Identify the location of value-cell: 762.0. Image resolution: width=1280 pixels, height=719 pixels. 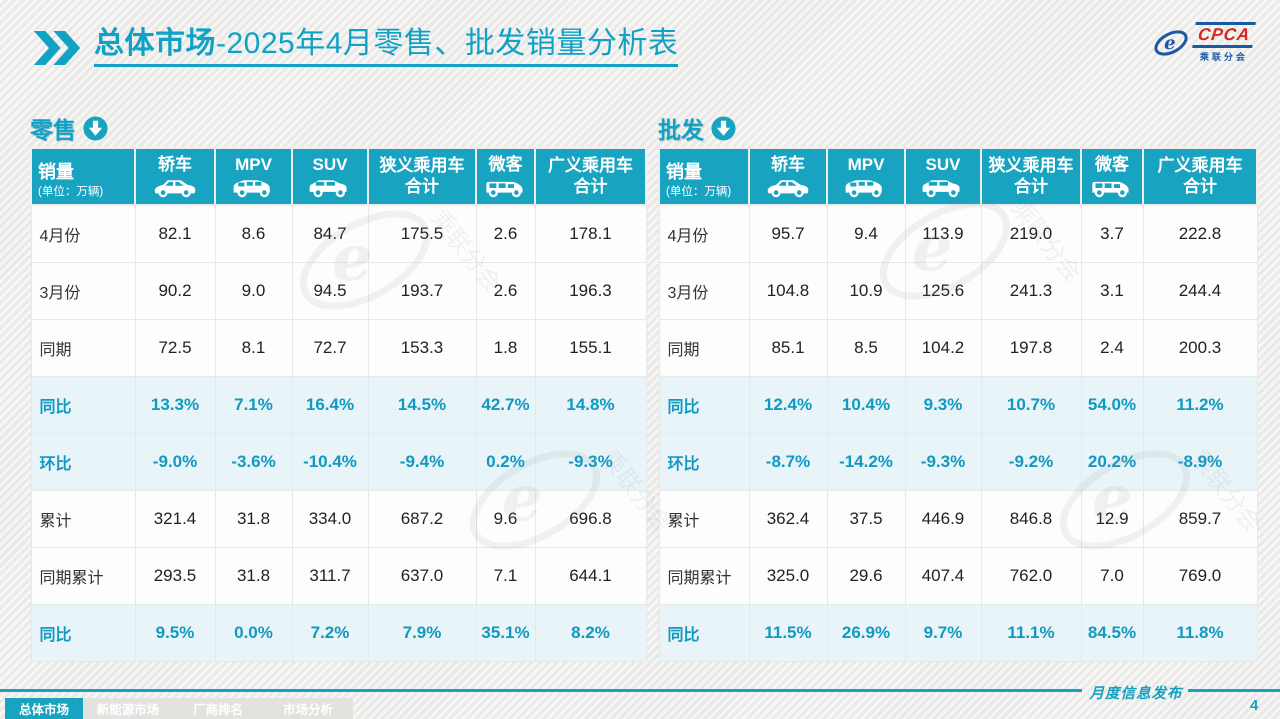
(1031, 575).